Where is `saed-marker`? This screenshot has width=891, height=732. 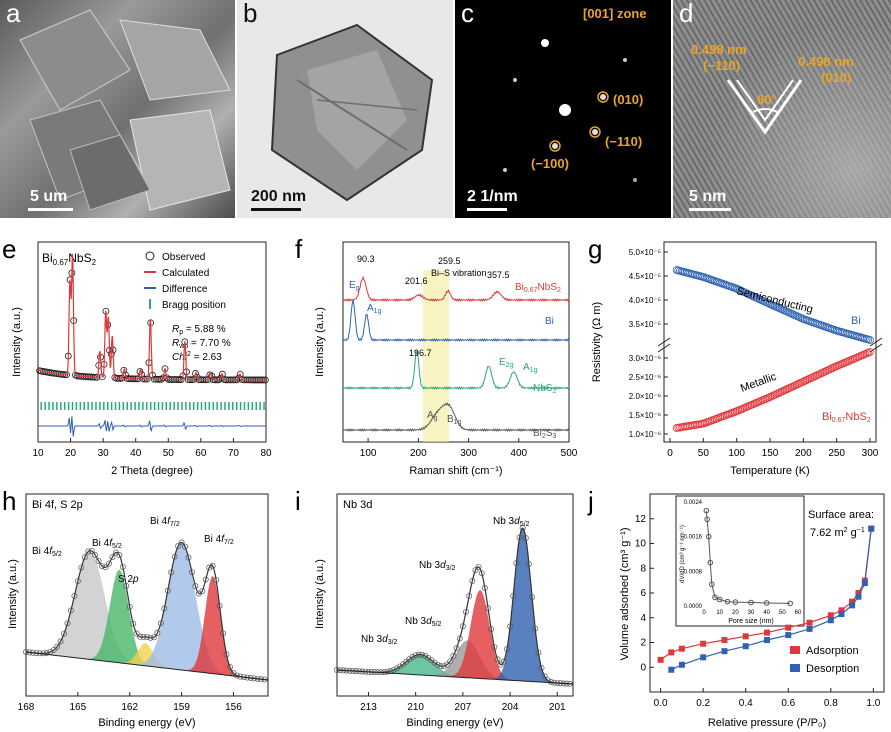 saed-marker is located at coordinates (603, 97).